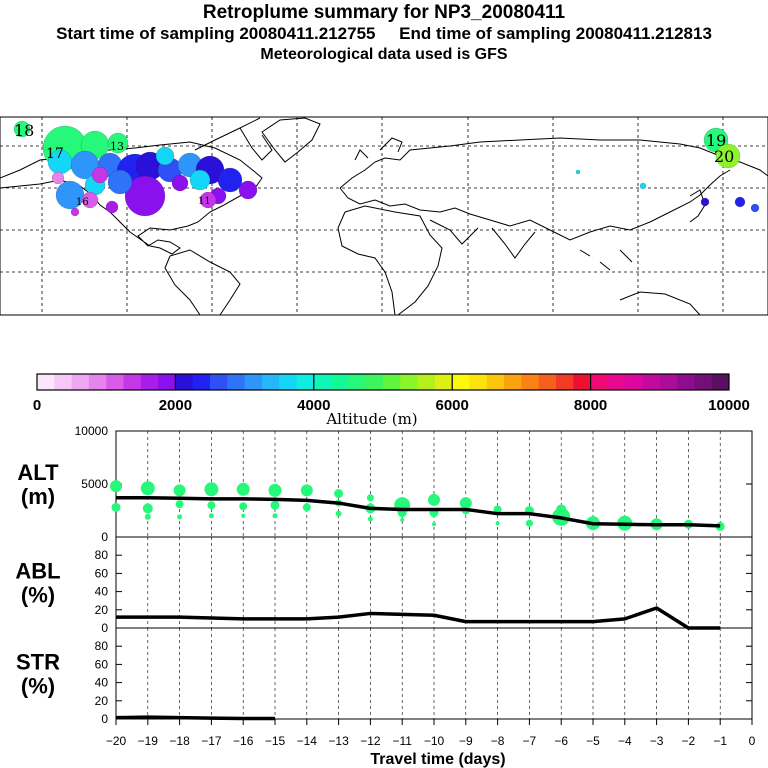  Describe the element at coordinates (374, 164) in the screenshot. I see `map-day-labels: 18 17 19 20 13 11 16` at that location.